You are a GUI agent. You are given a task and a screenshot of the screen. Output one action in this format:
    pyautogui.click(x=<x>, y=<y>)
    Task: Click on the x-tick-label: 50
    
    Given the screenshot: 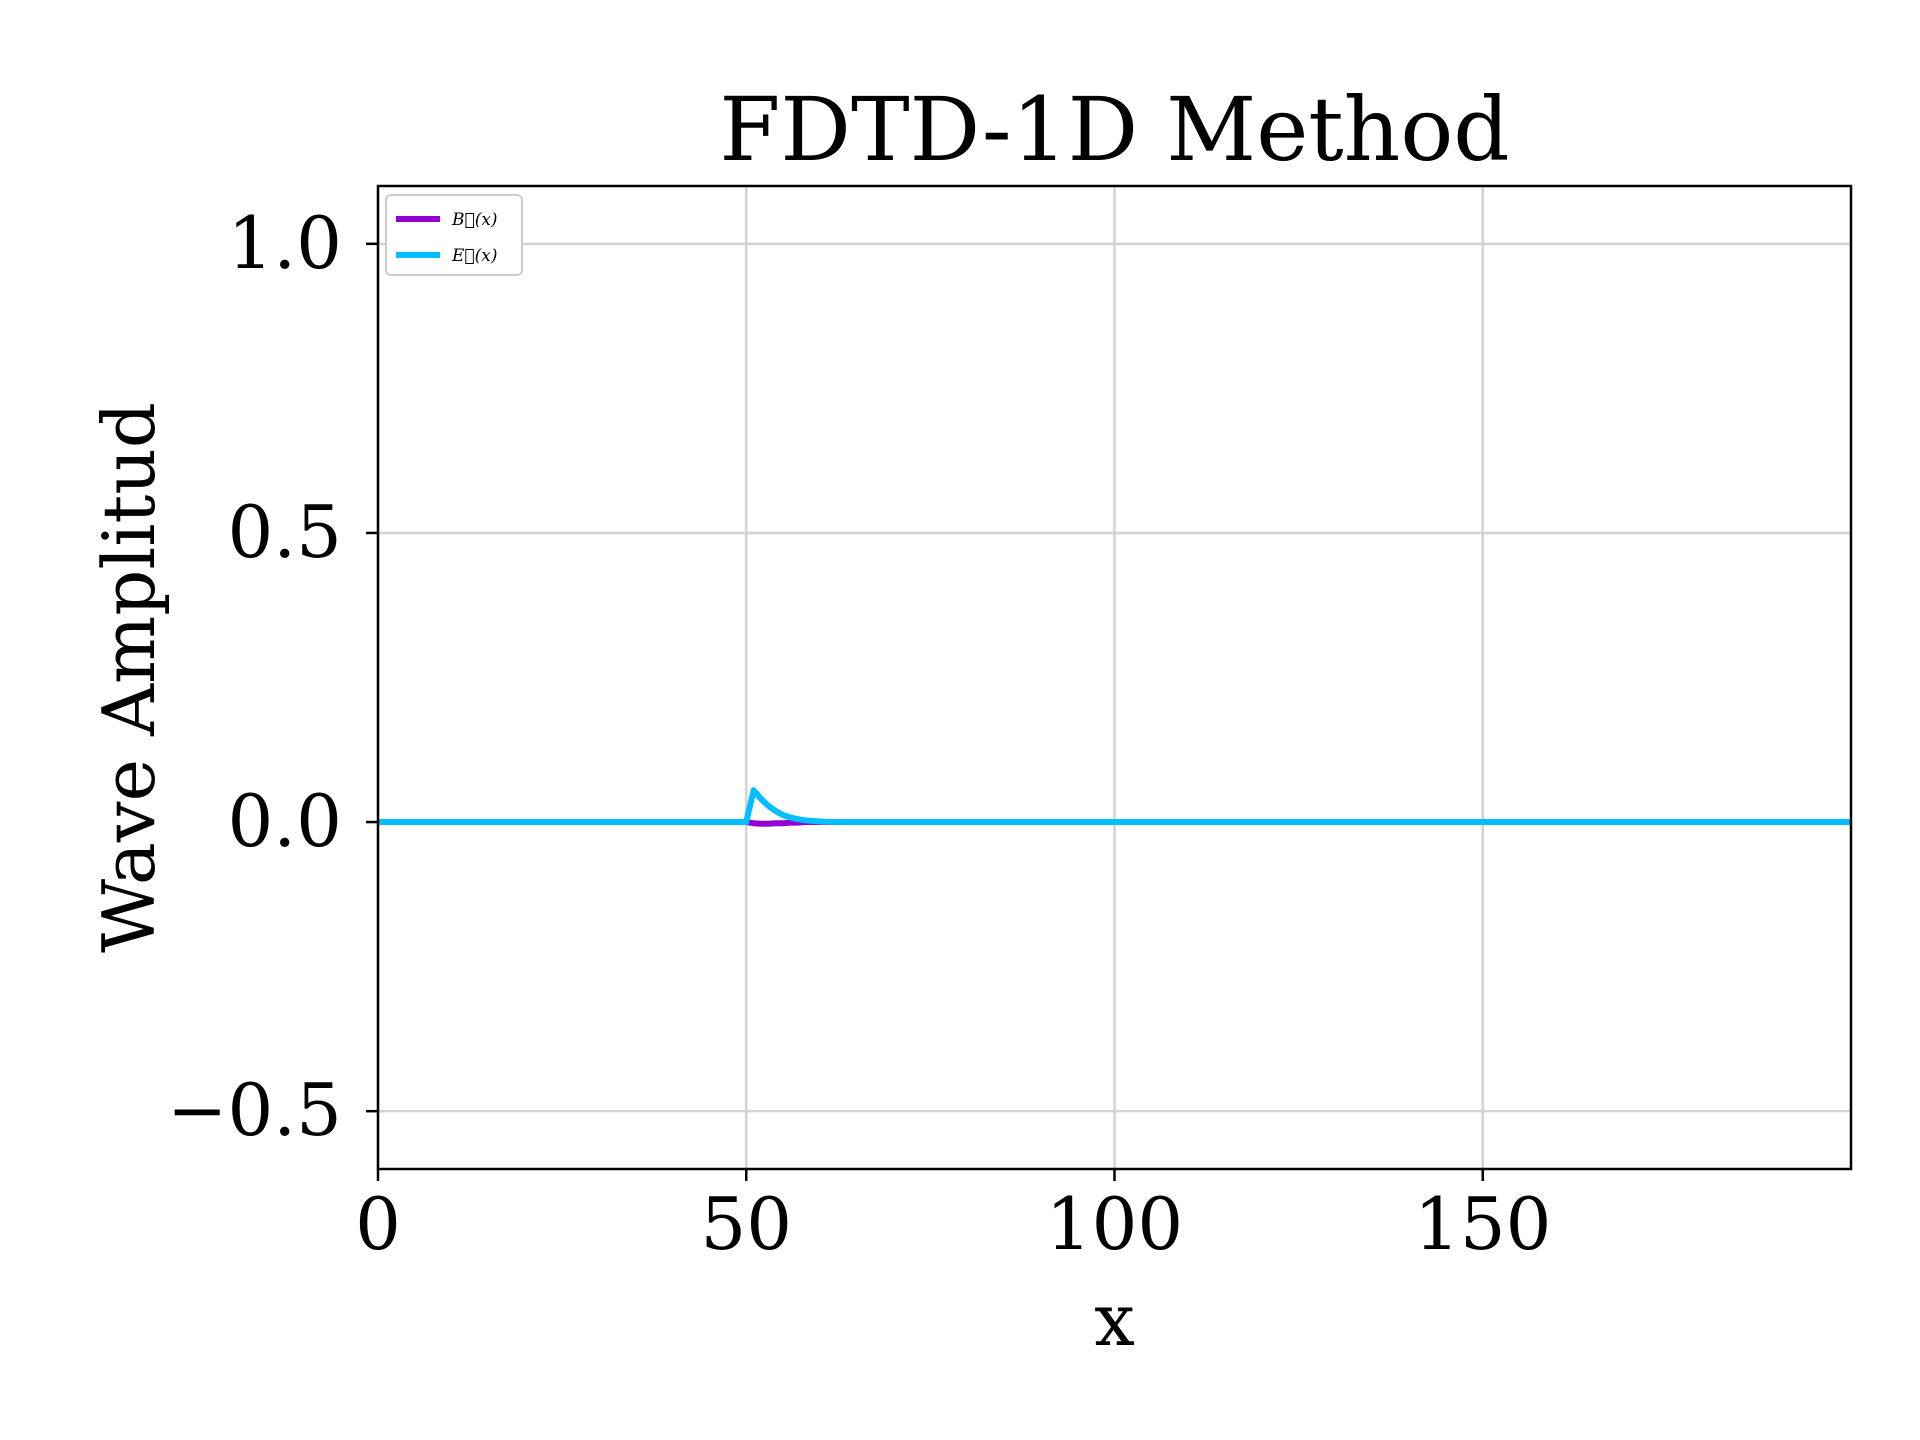 What is the action you would take?
    pyautogui.click(x=746, y=1224)
    